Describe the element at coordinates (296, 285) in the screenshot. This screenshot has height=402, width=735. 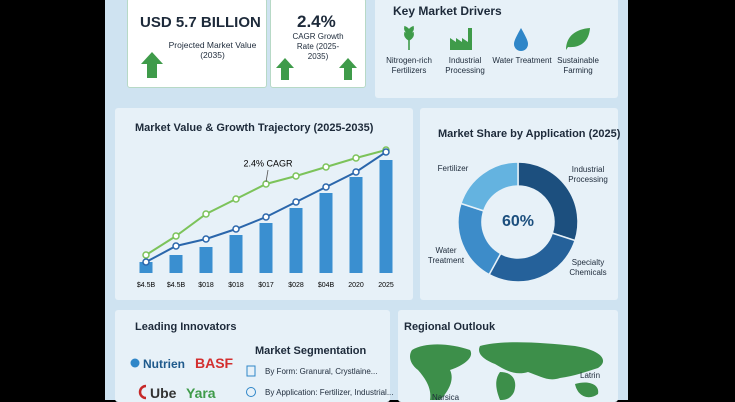
I see `x-tick-label: $028` at that location.